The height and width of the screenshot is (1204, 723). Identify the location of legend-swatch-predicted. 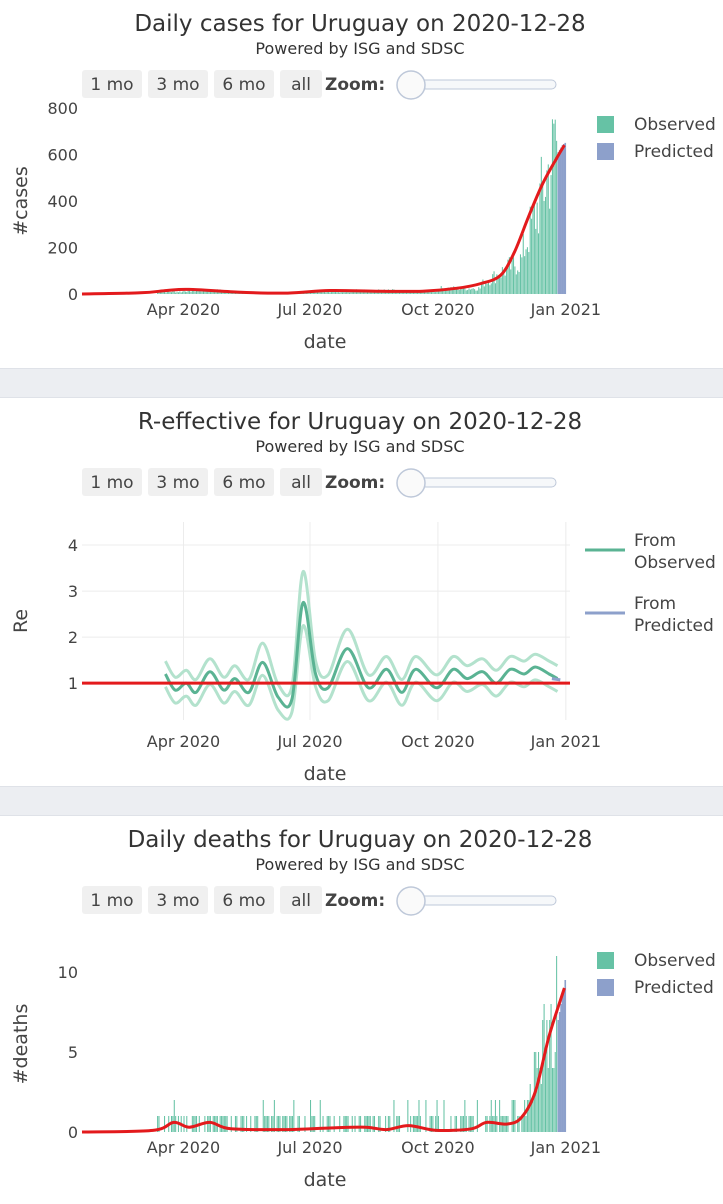
(605, 987).